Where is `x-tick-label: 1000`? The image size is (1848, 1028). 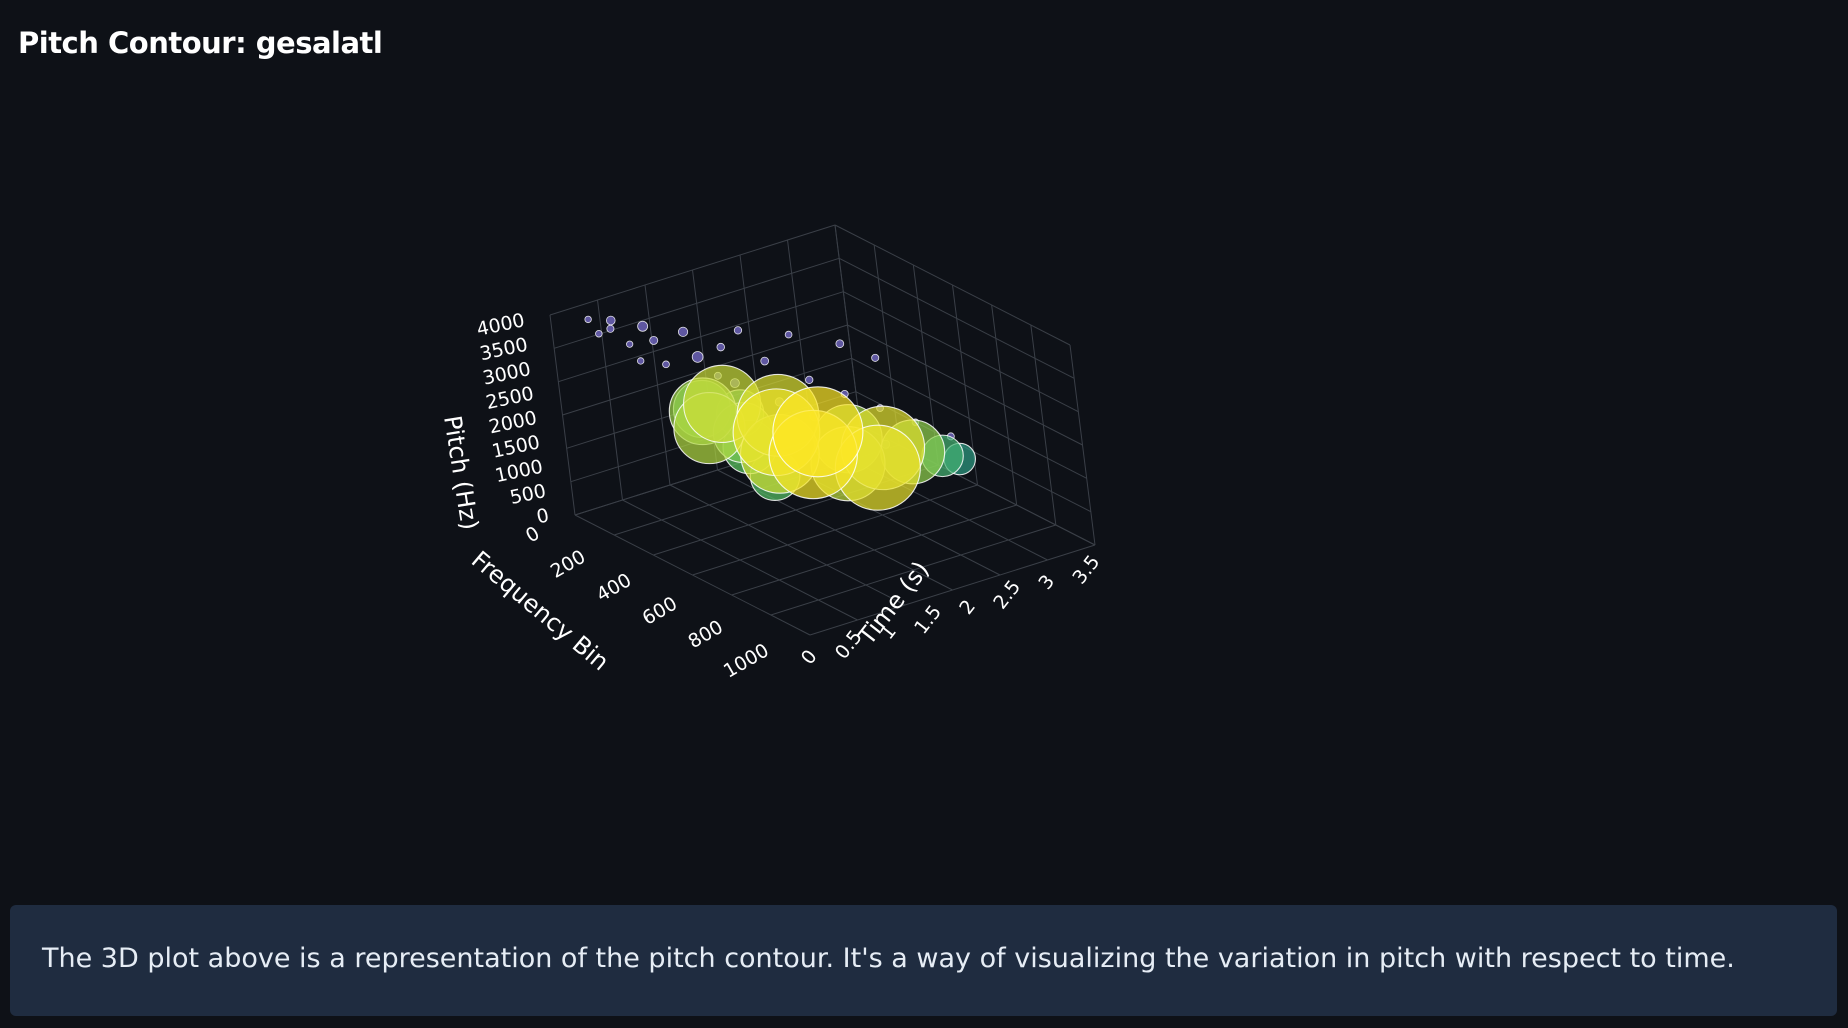
x-tick-label: 1000 is located at coordinates (746, 660).